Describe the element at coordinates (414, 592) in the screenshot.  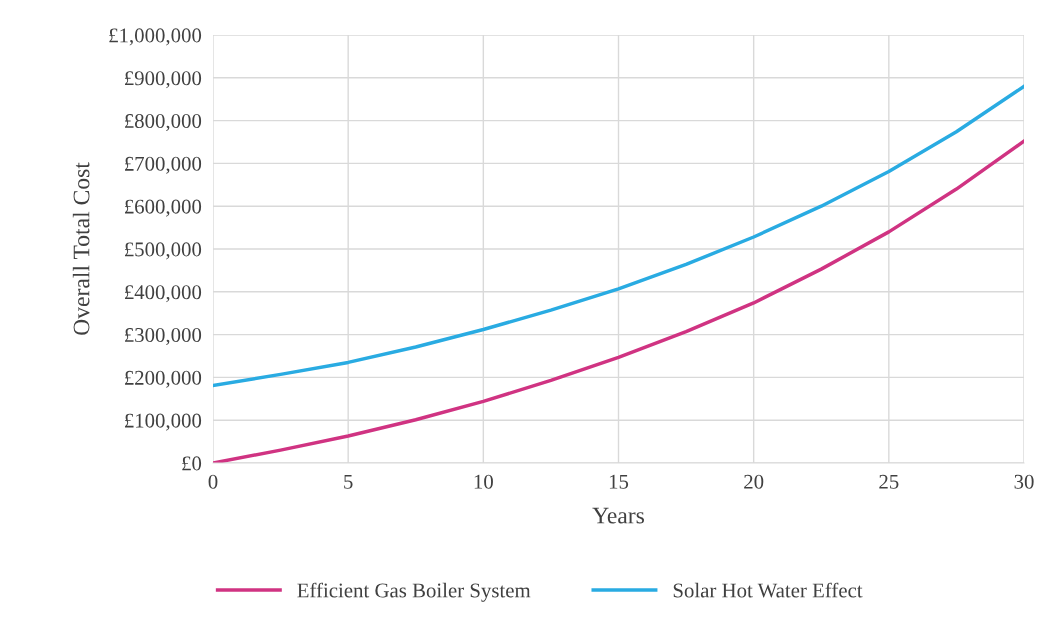
I see `legend-label: Efficient Gas Boiler System` at that location.